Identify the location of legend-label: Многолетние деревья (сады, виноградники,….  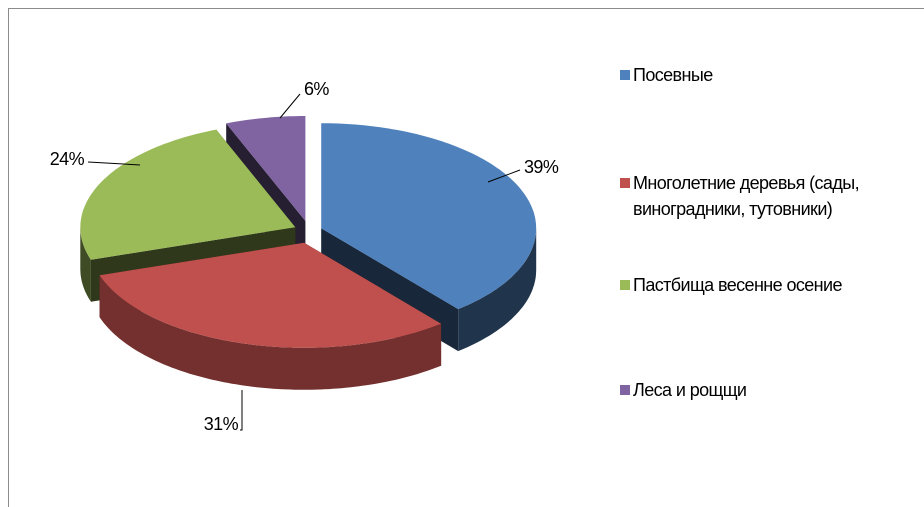
(746, 196).